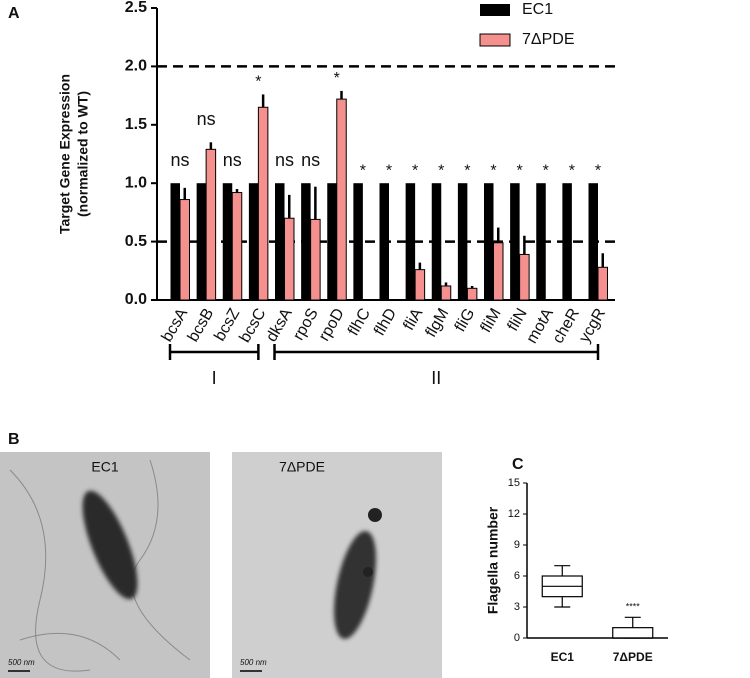 This screenshot has height=678, width=750. Describe the element at coordinates (514, 483) in the screenshot. I see `y-tick-label: 15` at that location.